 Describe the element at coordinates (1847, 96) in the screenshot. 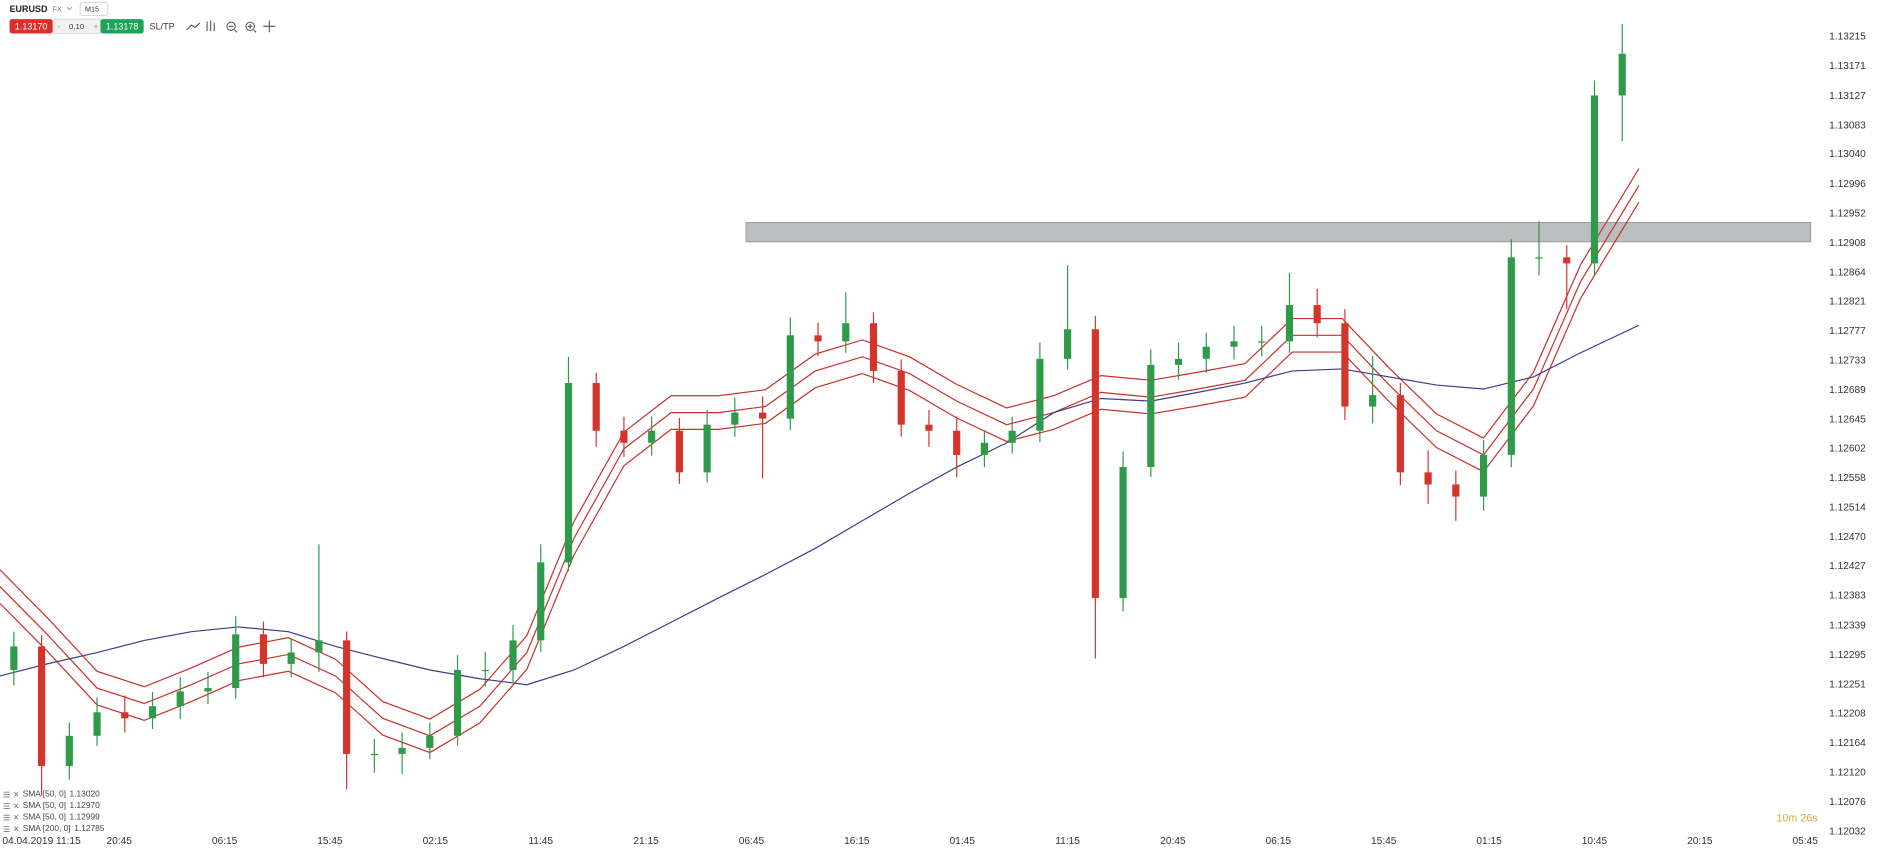

I see `y-tick-label: 1.13127` at that location.